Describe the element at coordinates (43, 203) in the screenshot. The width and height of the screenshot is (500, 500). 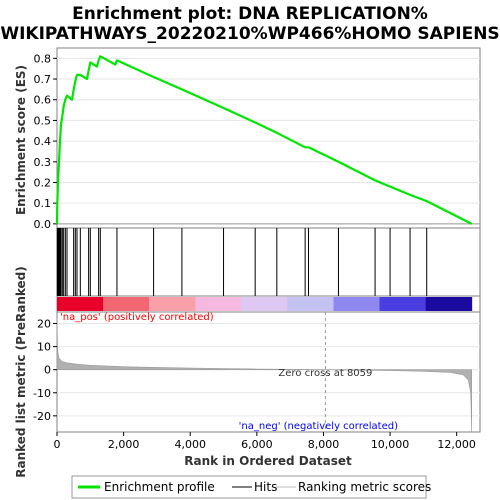
I see `es-tick-label: 0.1` at that location.